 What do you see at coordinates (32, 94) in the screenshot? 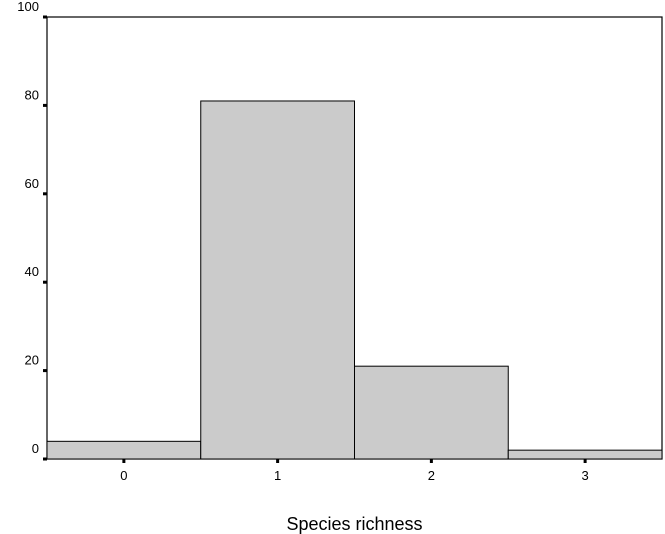
I see `y-tick-label-80: 80` at bounding box center [32, 94].